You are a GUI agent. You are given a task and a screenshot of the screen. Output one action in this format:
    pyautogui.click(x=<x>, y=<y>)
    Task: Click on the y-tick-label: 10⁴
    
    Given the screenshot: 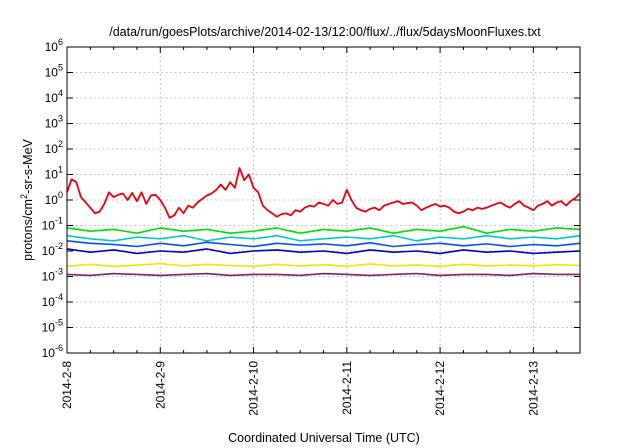 What is the action you would take?
    pyautogui.click(x=54, y=96)
    